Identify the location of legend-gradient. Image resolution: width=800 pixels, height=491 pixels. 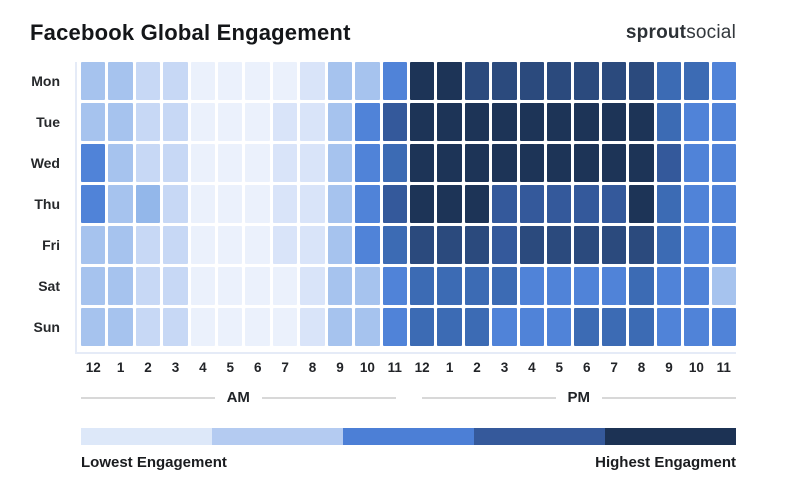
(405, 436).